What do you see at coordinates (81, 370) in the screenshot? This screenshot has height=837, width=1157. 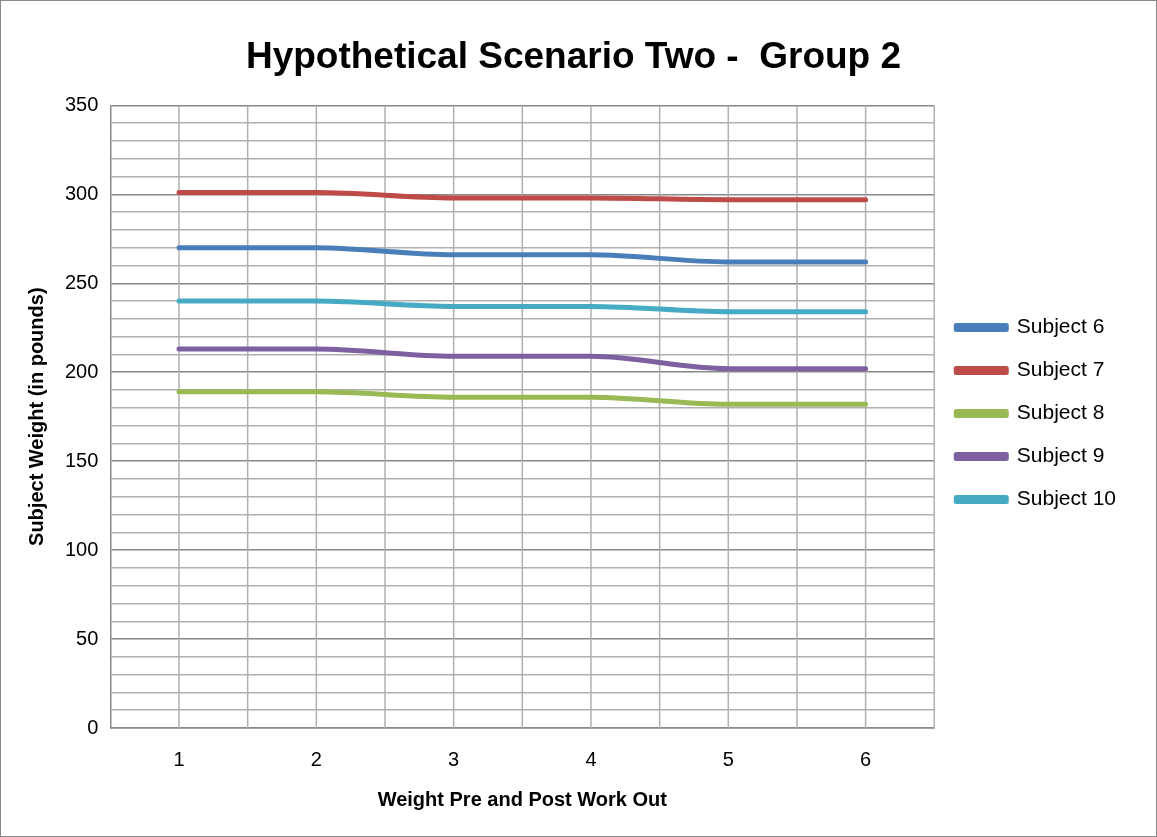 I see `y-tick-label: 200` at bounding box center [81, 370].